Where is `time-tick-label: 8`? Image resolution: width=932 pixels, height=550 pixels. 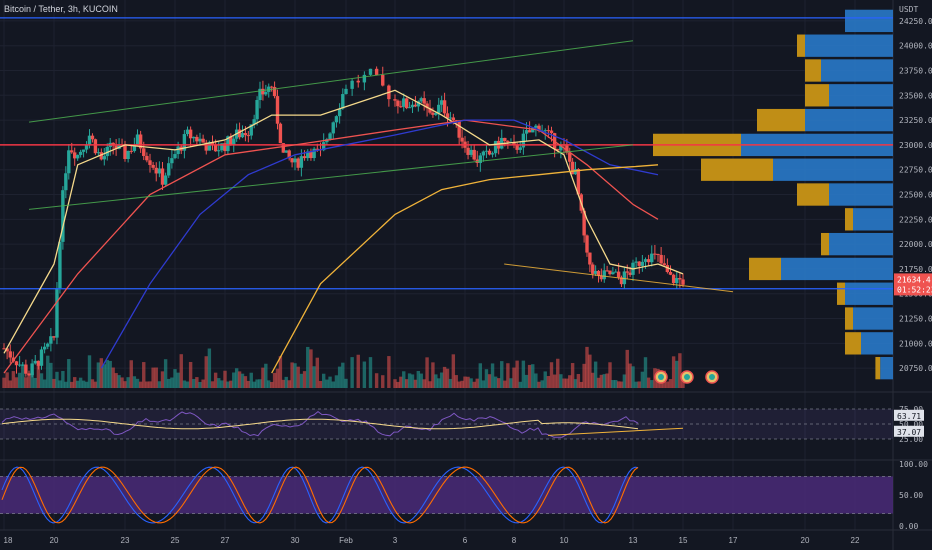
time-tick-label: 8 is located at coordinates (514, 540).